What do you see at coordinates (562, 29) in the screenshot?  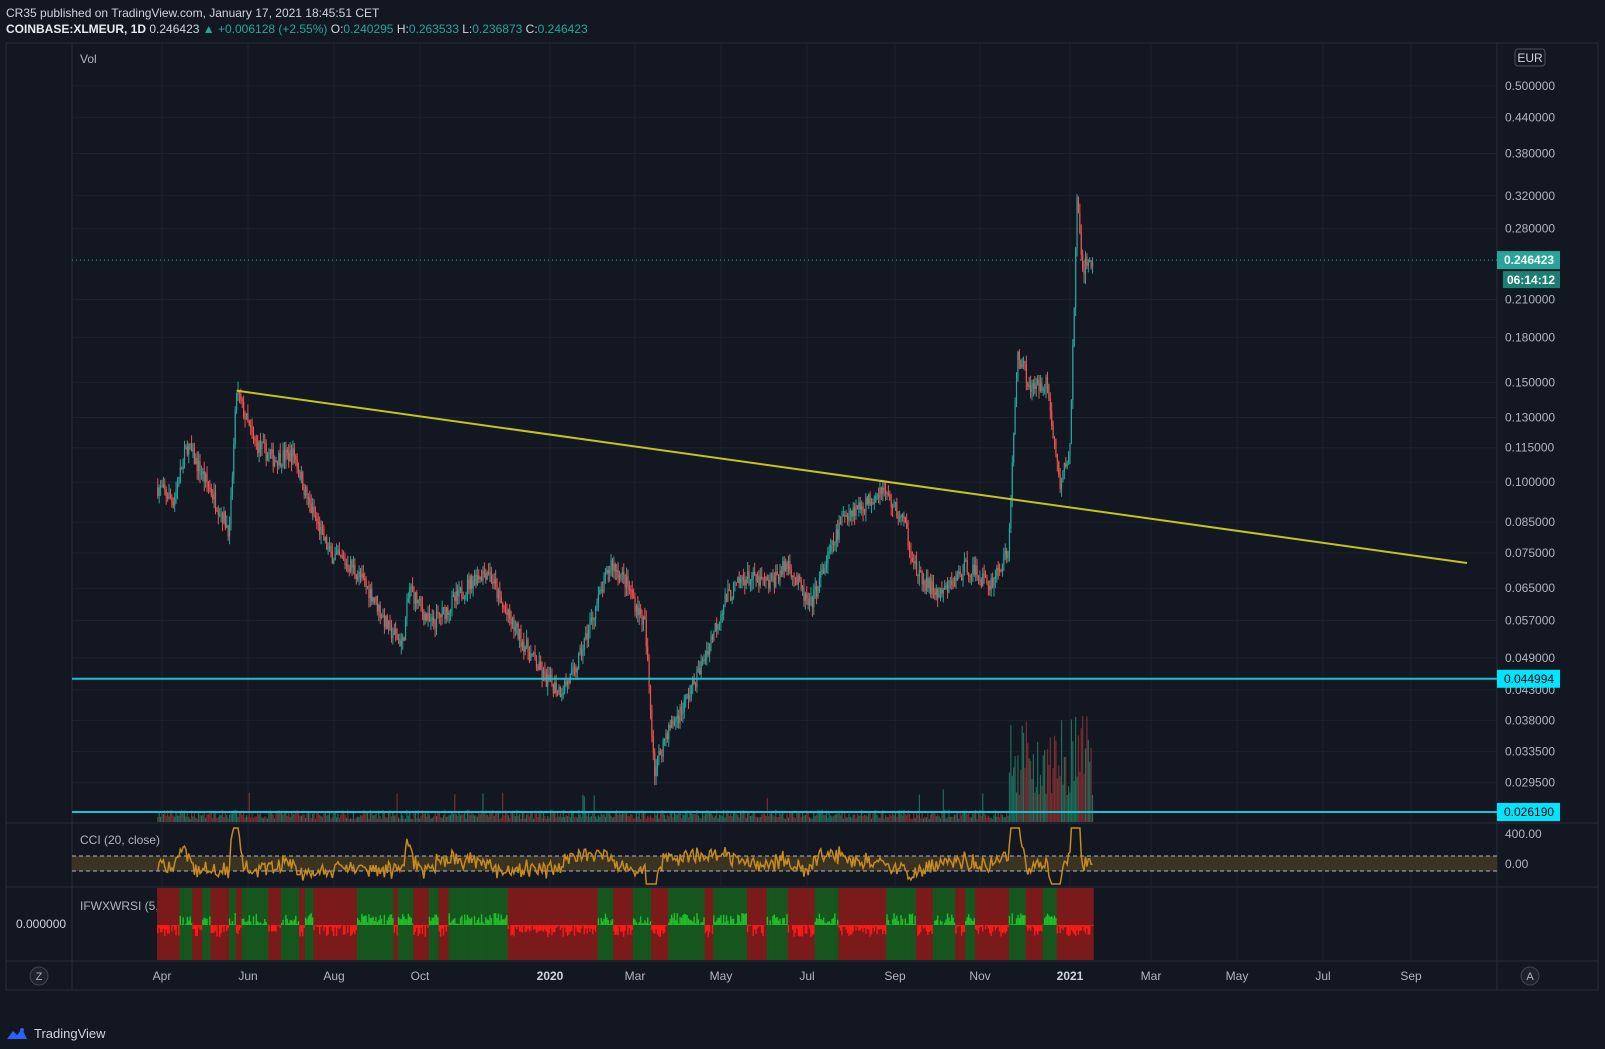 I see `close-value: 0.246423` at bounding box center [562, 29].